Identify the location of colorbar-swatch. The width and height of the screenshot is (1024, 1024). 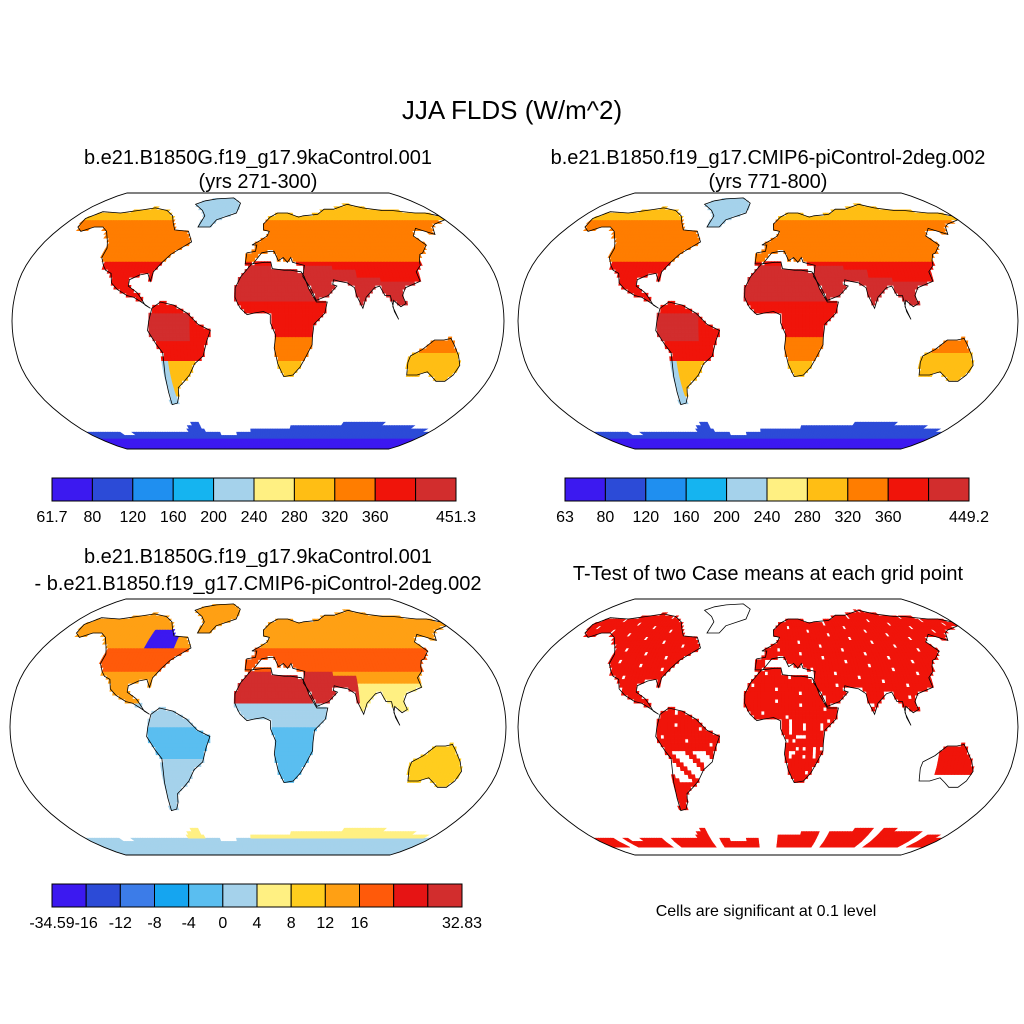
(314, 489).